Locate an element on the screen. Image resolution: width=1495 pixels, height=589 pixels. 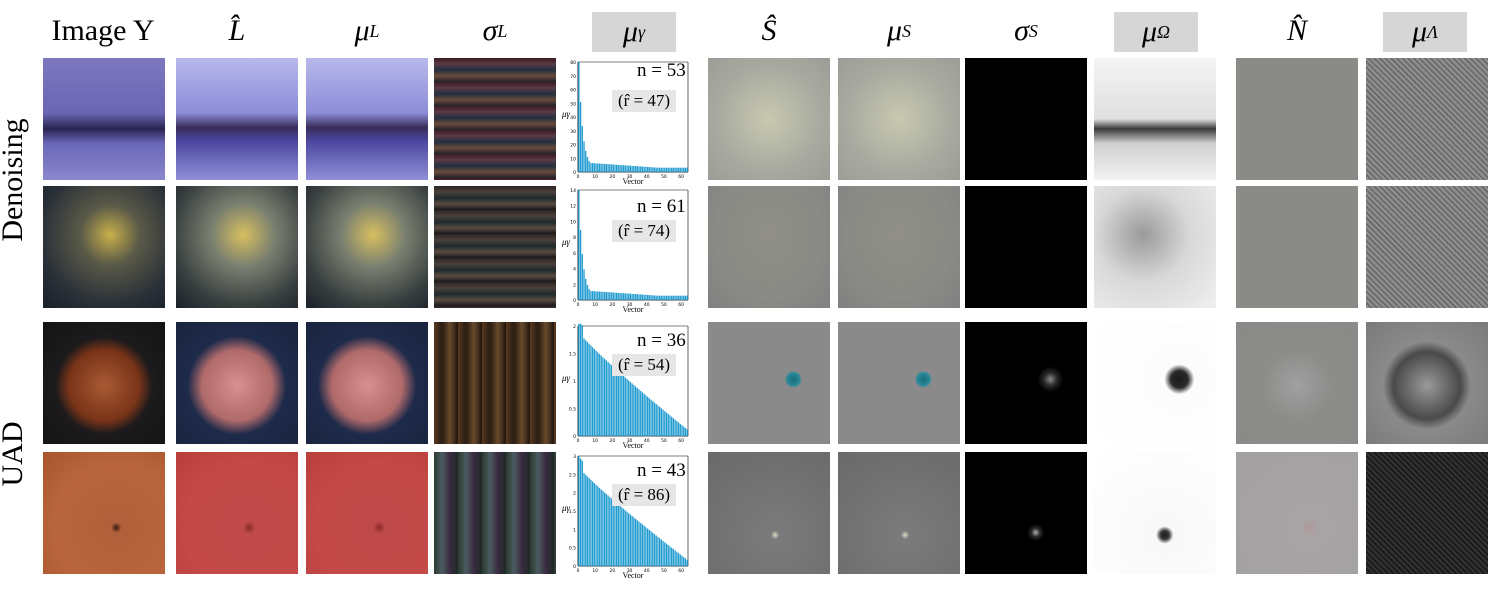
y-tick-label: 1 is located at coordinates (574, 382).